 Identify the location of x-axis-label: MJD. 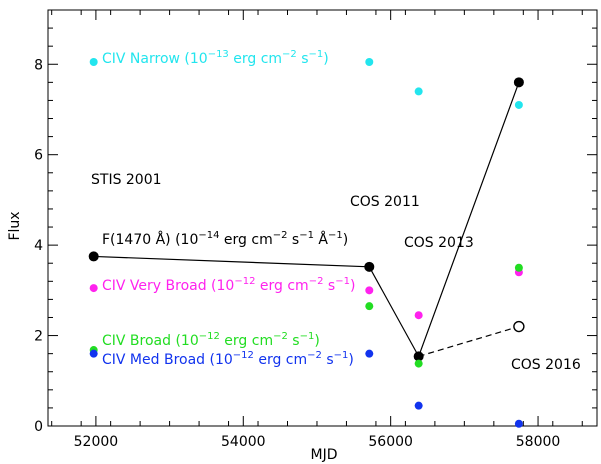
(324, 455).